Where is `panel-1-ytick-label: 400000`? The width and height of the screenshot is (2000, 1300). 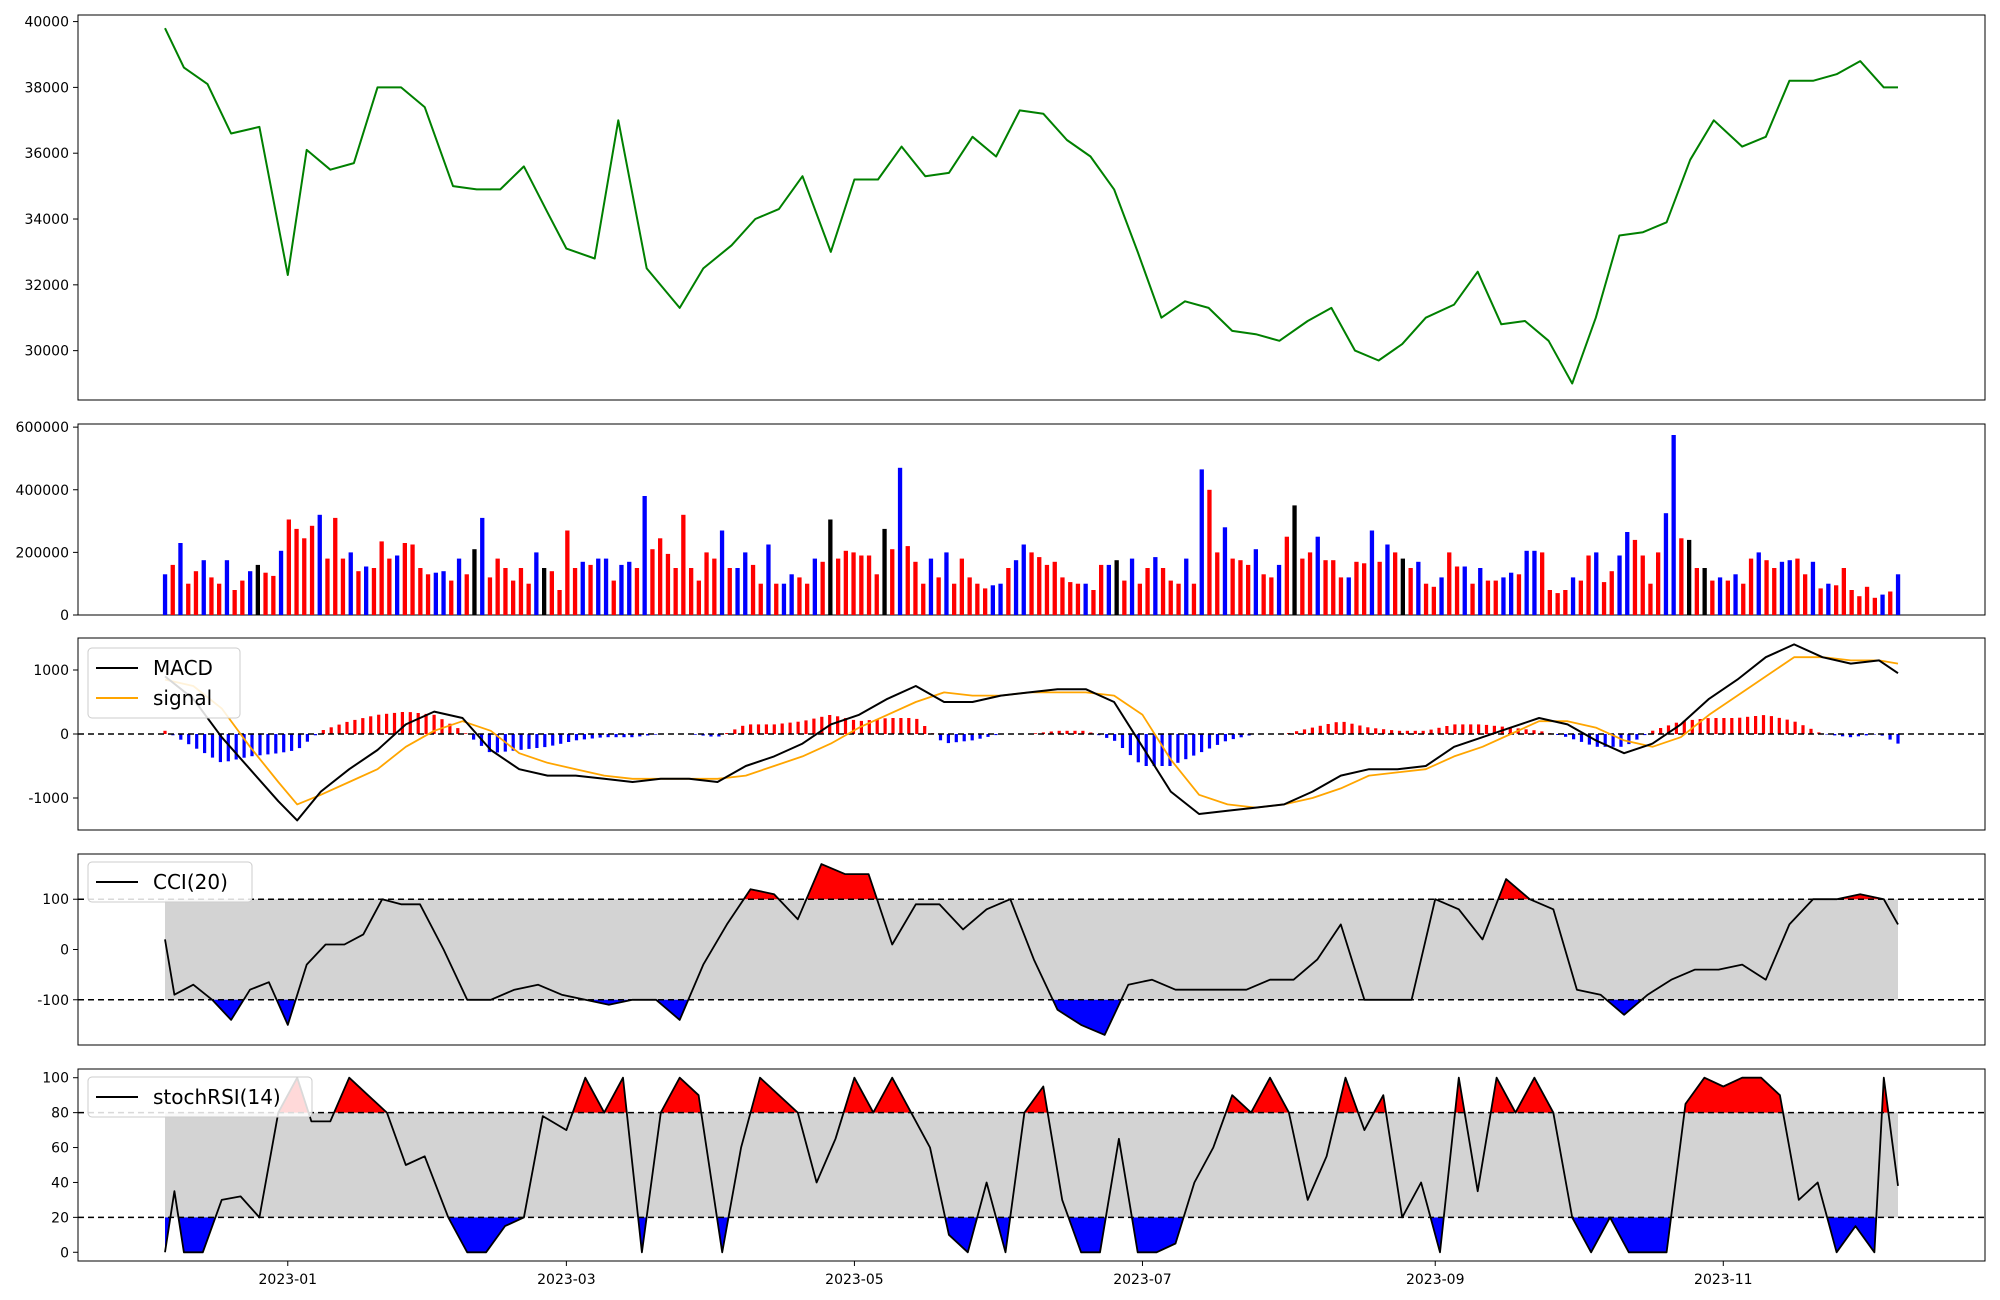
panel-1-ytick-label: 400000 is located at coordinates (42, 491).